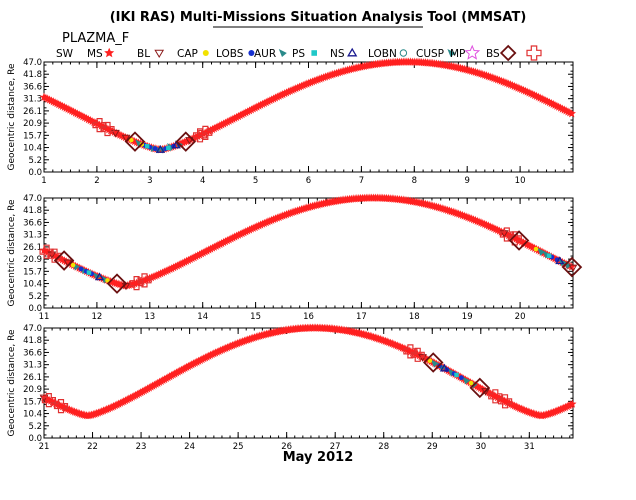 The image size is (636, 500). Describe the element at coordinates (32, 248) in the screenshot. I see `y-tick-label: 26.1` at that location.